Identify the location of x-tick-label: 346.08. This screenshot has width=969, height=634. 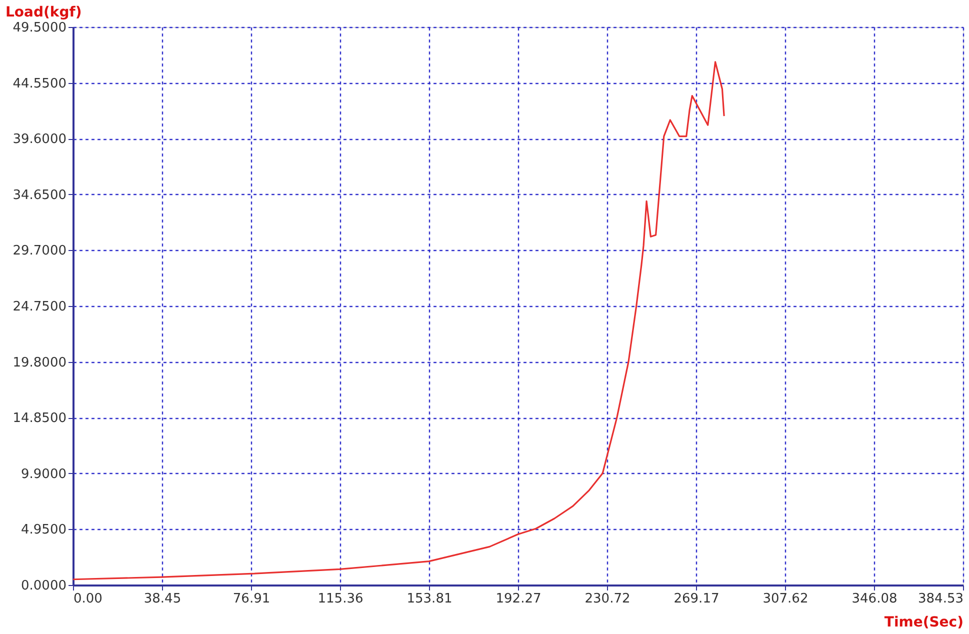
(875, 599).